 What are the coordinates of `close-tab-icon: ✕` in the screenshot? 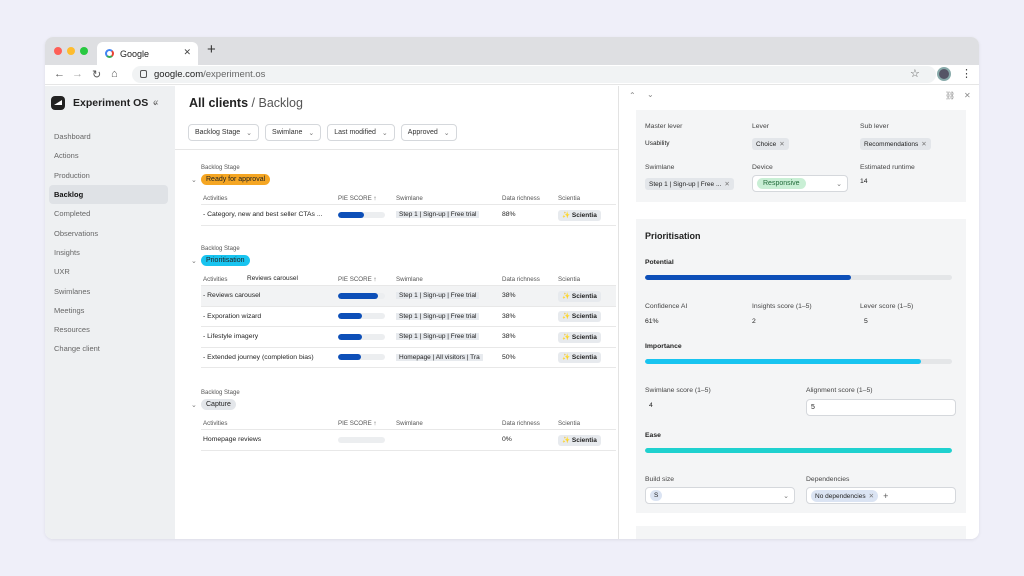 It's located at (187, 52).